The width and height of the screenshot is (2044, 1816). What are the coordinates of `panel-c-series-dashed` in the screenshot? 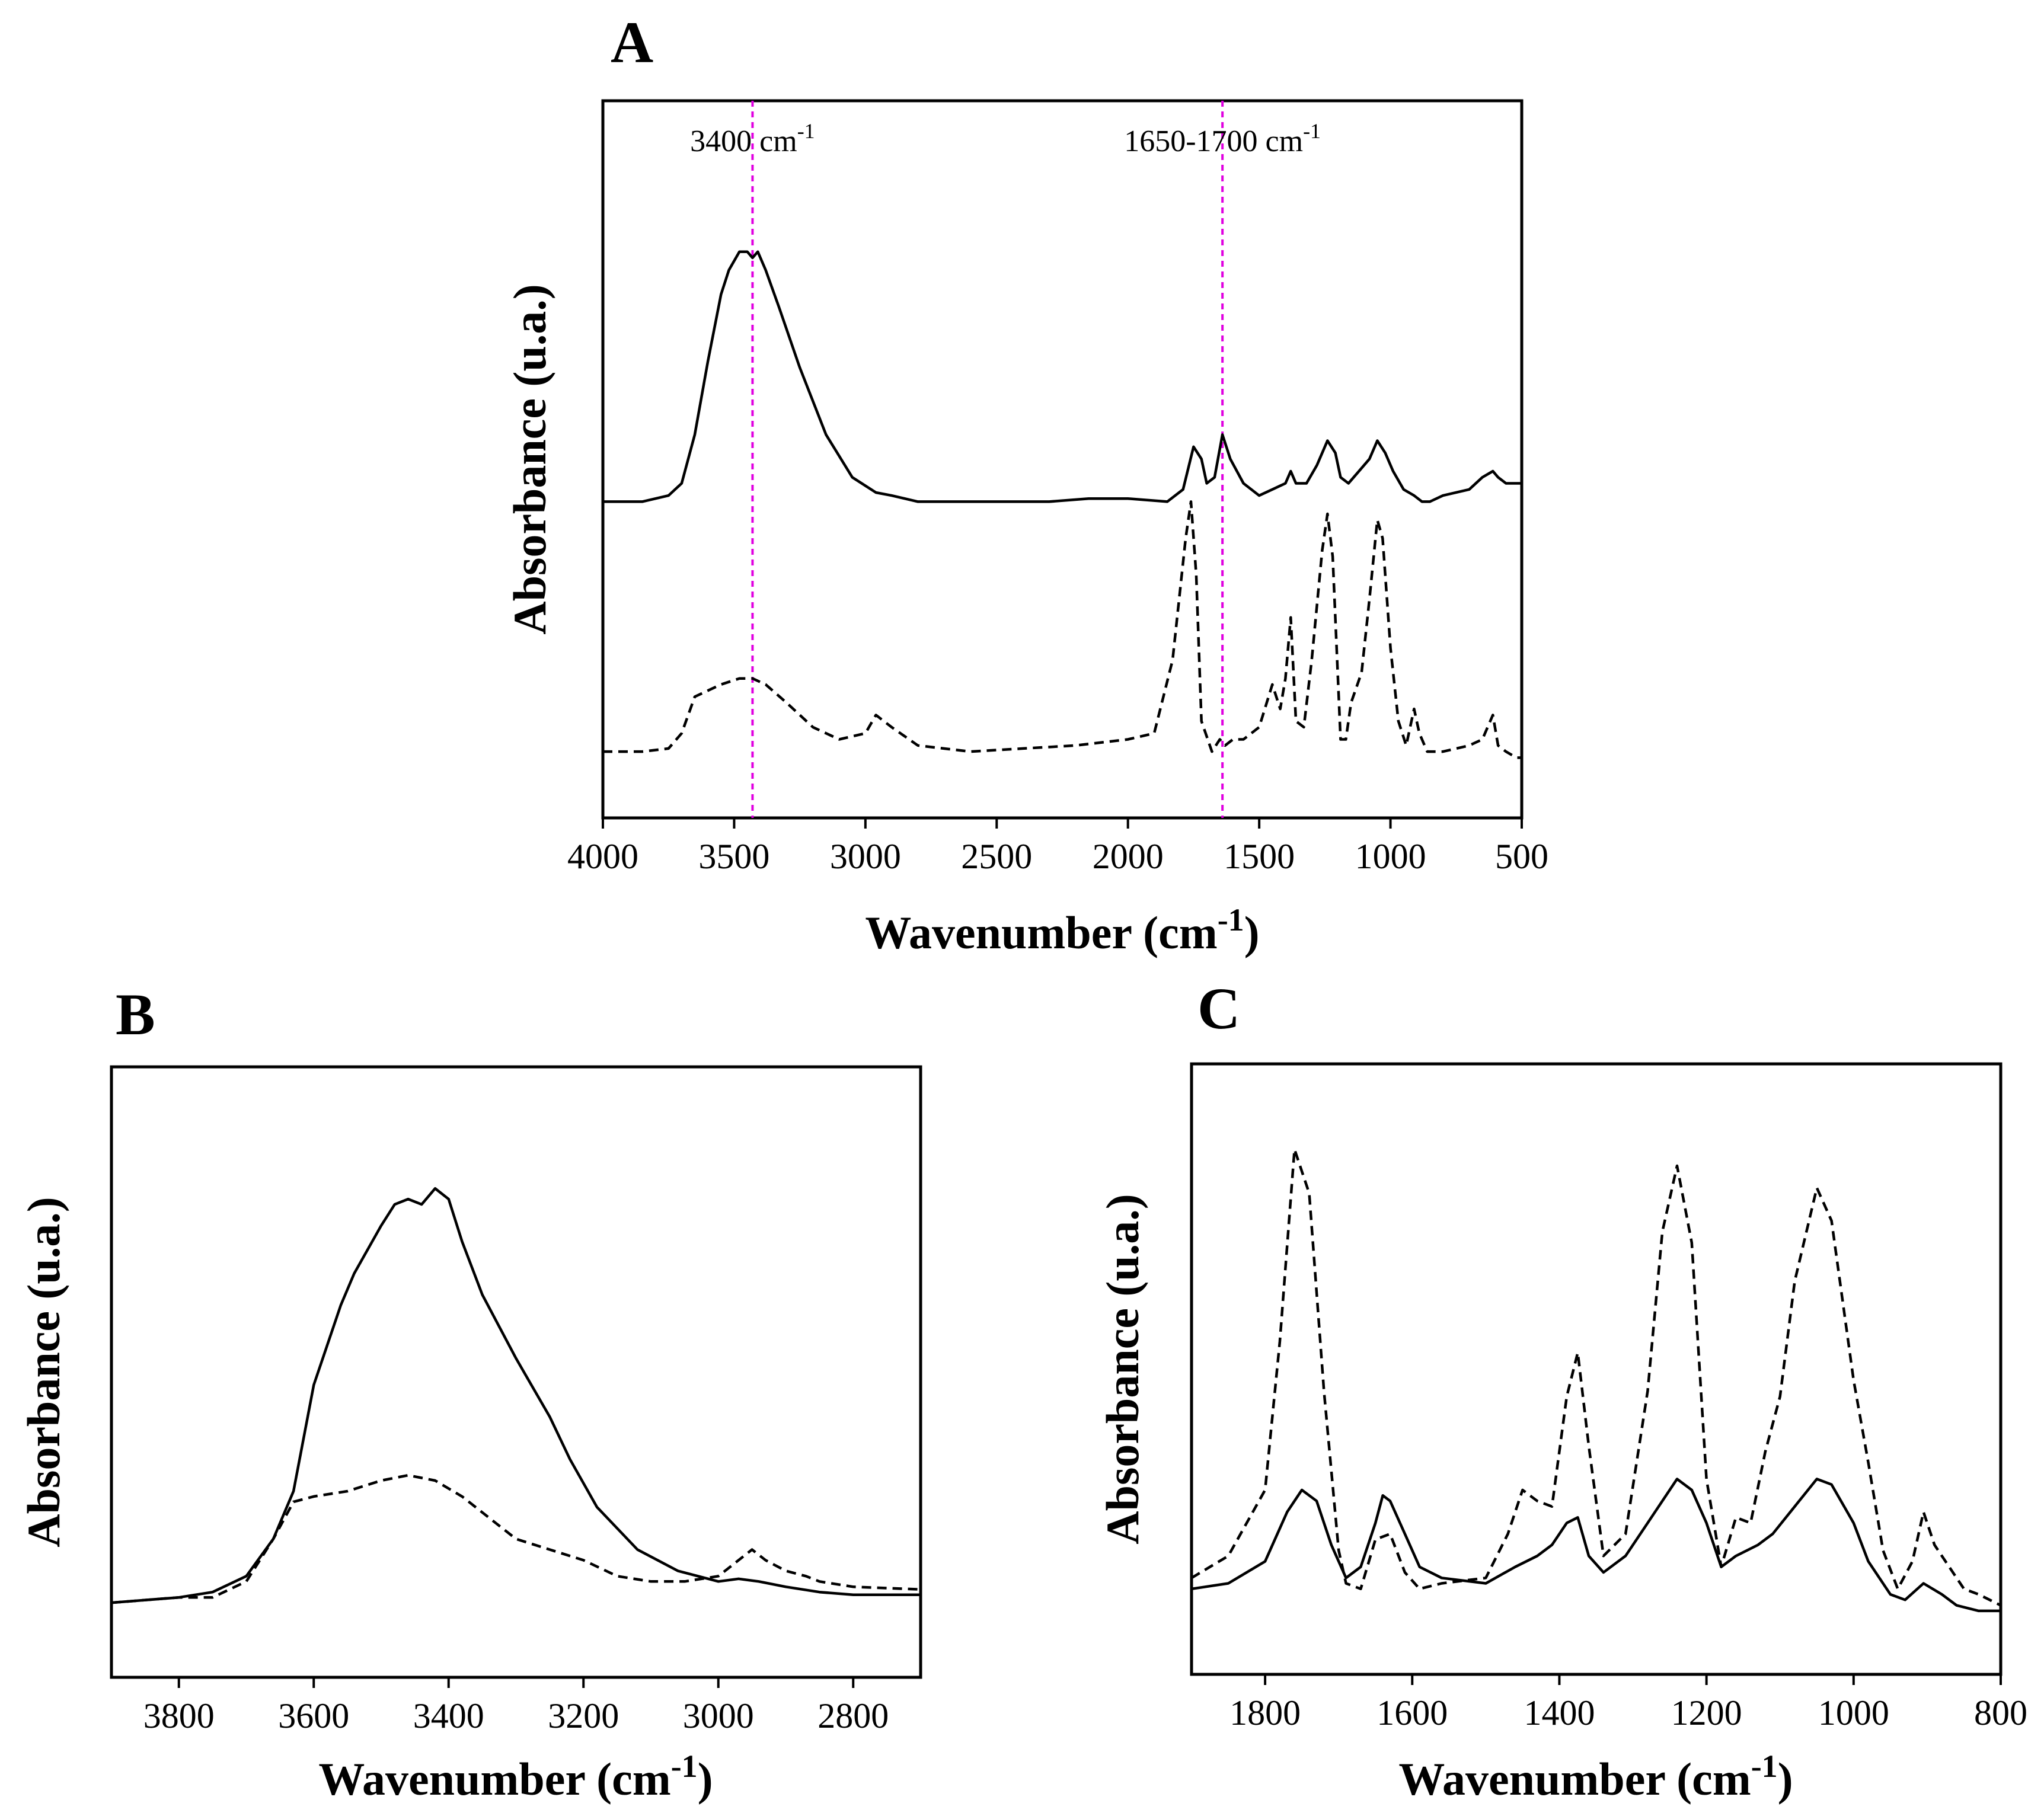 It's located at (1596, 1377).